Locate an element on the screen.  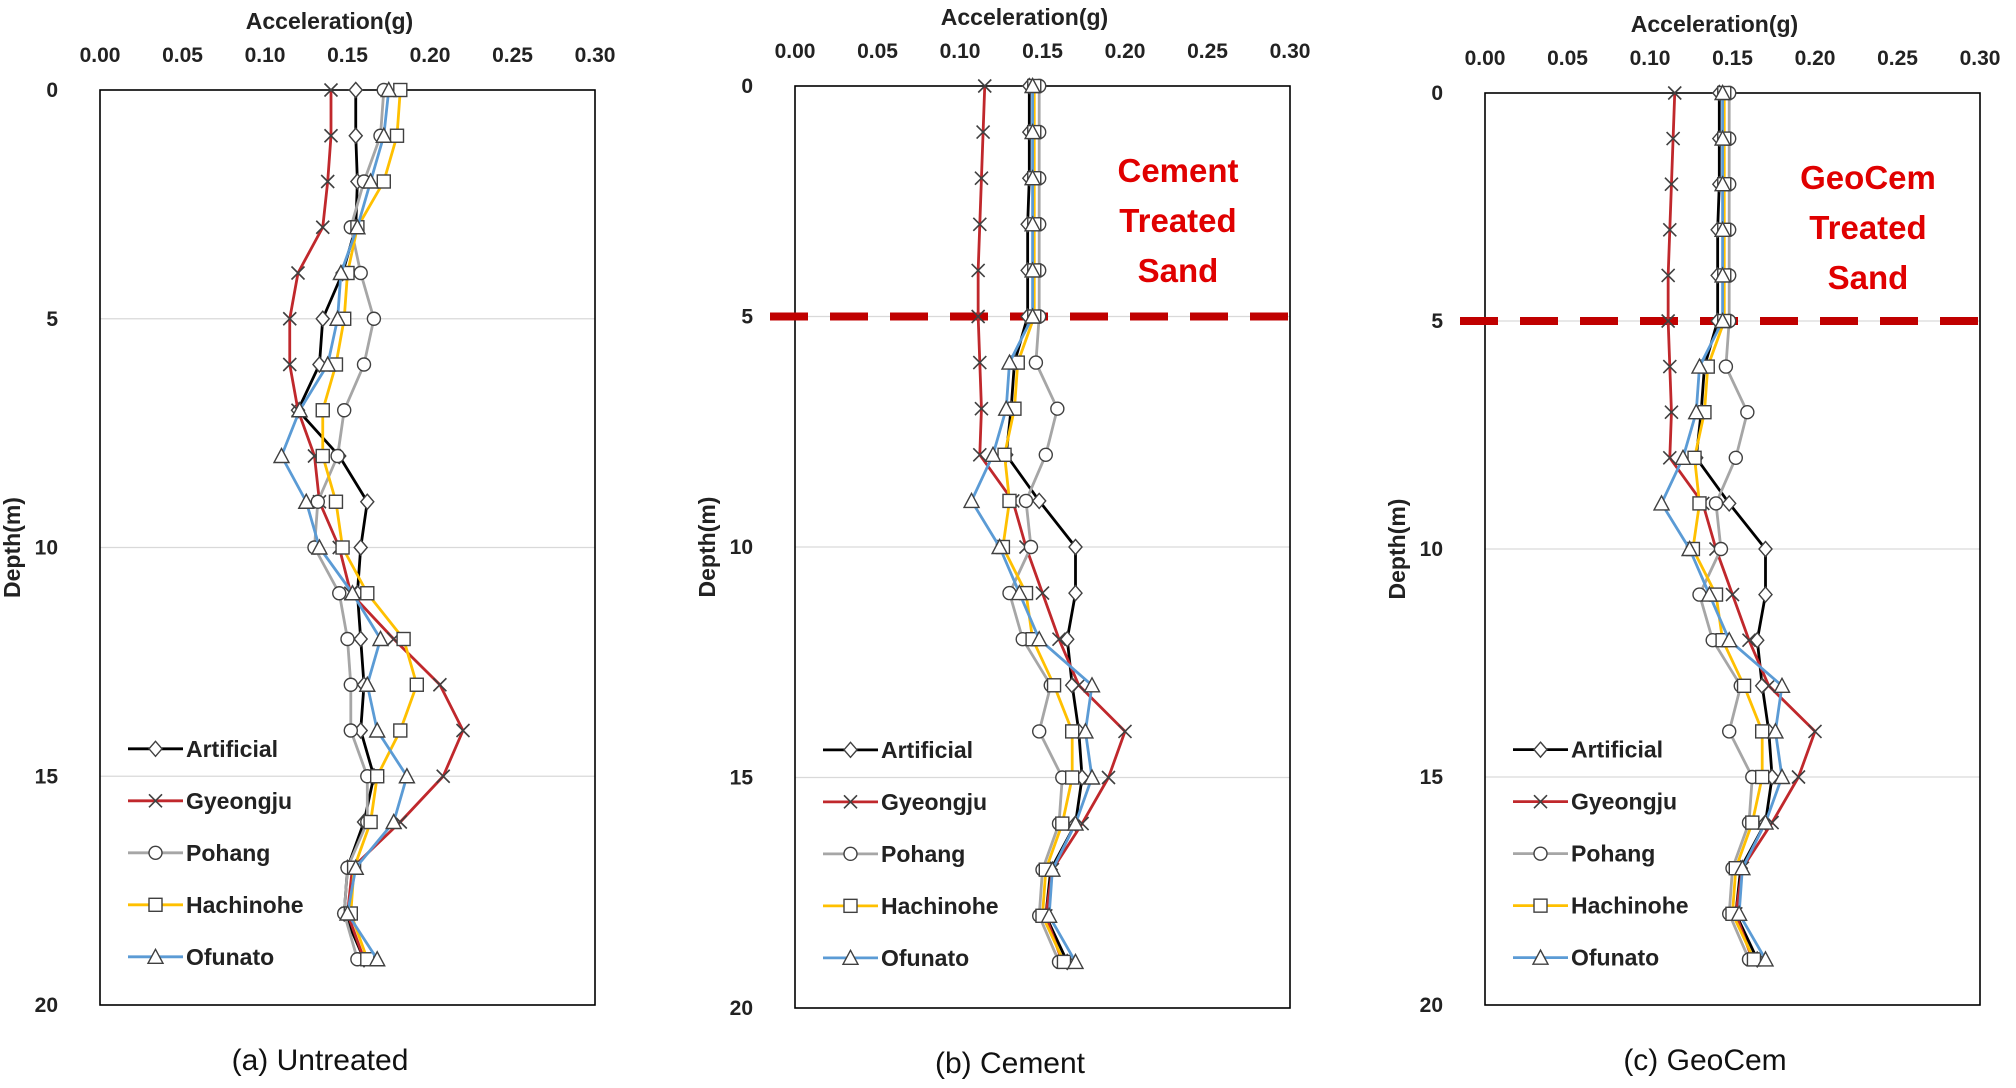
legend-marker-hachinohe is located at coordinates (1540, 905).